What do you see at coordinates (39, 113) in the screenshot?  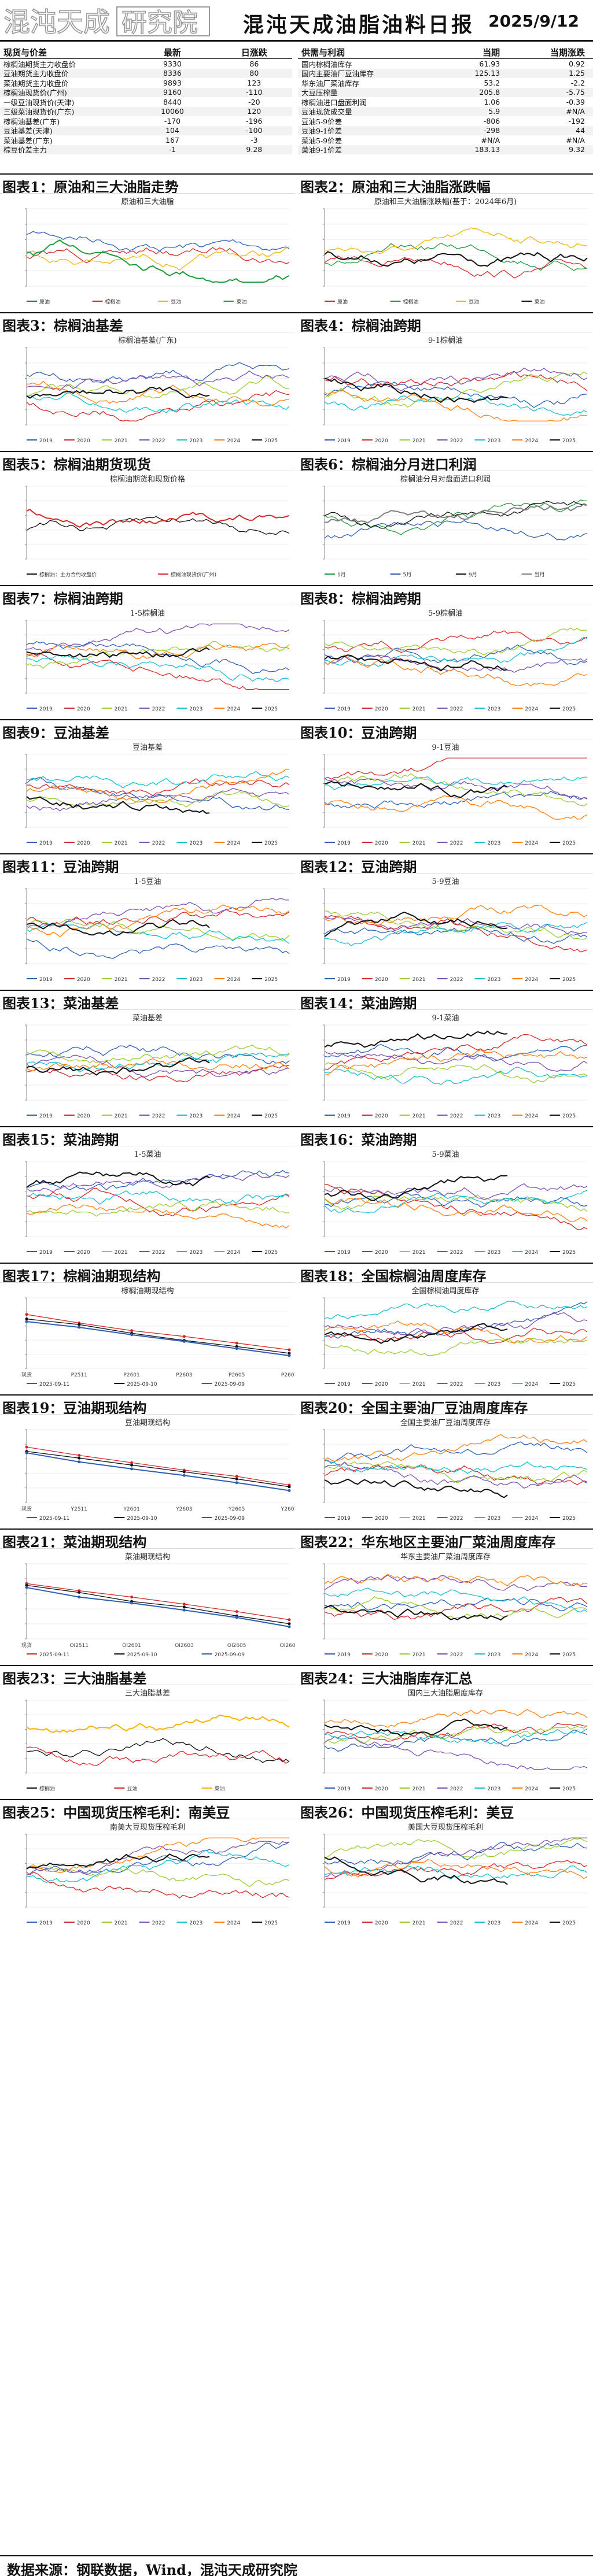 I see `row-label: 三级菜油现货价(广东)` at bounding box center [39, 113].